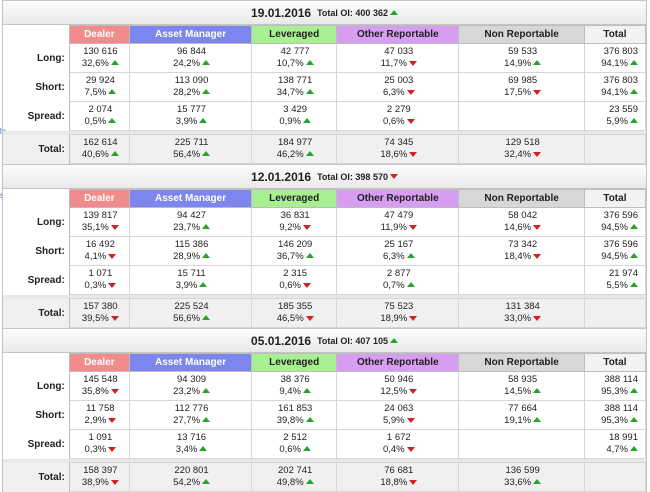 The width and height of the screenshot is (650, 492). I want to click on cell-percent: 11,9%, so click(393, 227).